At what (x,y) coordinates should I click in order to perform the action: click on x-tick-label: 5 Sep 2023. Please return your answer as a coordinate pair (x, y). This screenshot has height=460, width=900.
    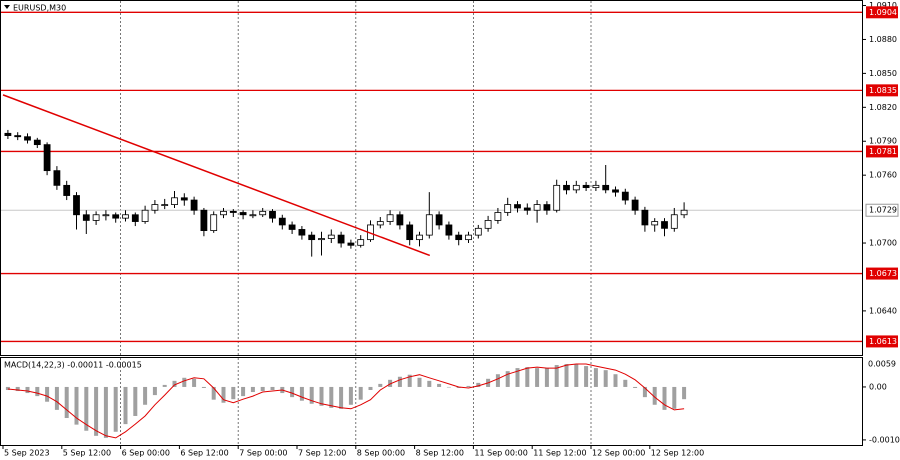
    Looking at the image, I should click on (27, 453).